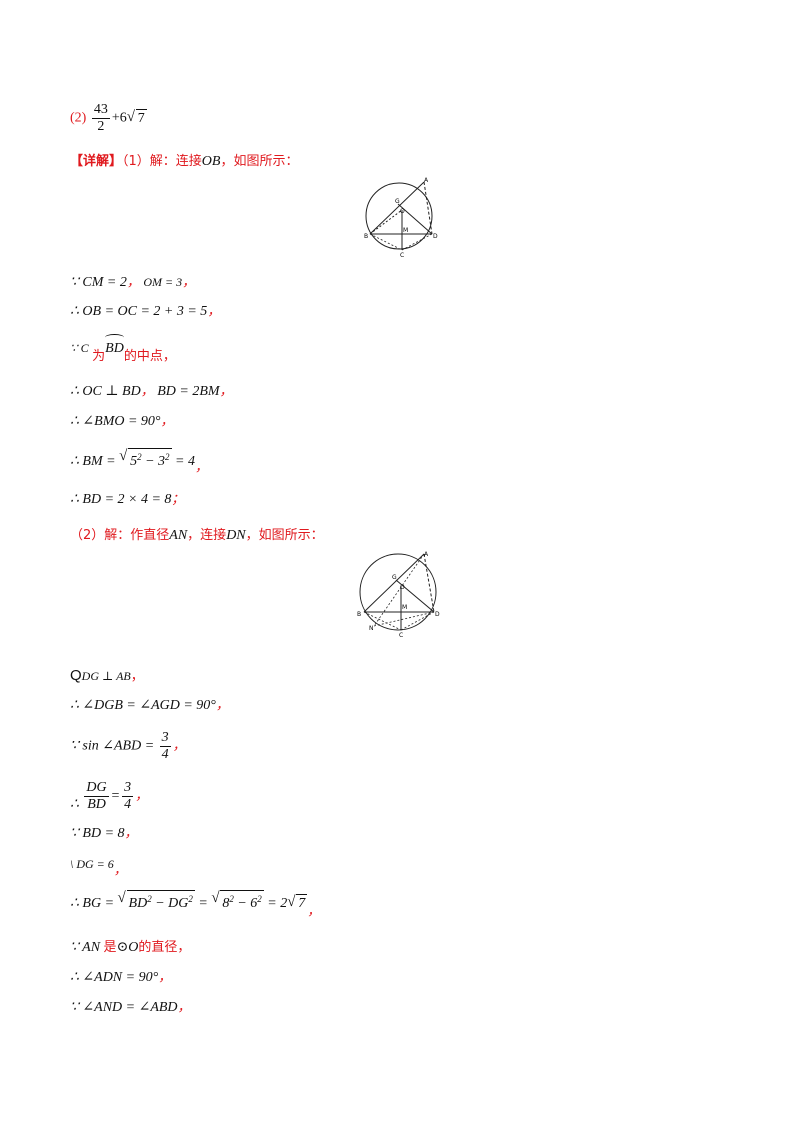 This screenshot has width=800, height=1132. I want to click on line-sin-abd: ∵ sin ∠ABD = 3 4，, so click(128, 746).